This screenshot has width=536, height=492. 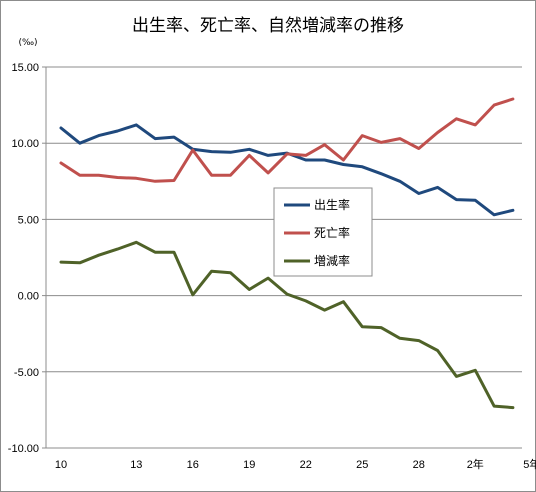 What do you see at coordinates (332, 204) in the screenshot?
I see `legend-label: 出生率` at bounding box center [332, 204].